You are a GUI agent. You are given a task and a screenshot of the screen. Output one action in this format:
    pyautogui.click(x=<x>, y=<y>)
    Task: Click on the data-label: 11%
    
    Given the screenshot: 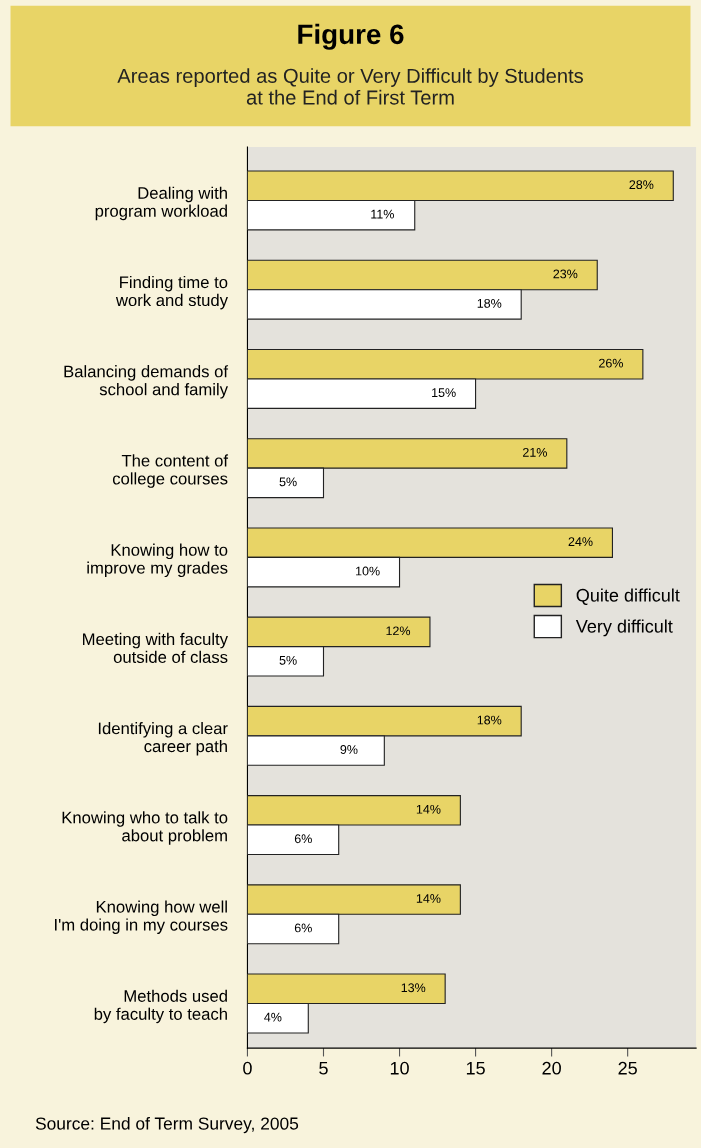 What is the action you would take?
    pyautogui.click(x=382, y=214)
    